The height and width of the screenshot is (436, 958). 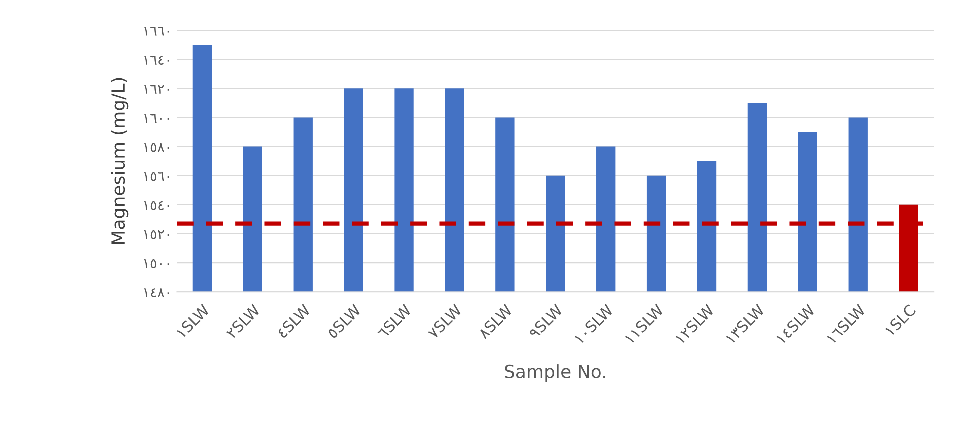 I want to click on y-tick-label: ١٥٦٠, so click(x=157, y=177).